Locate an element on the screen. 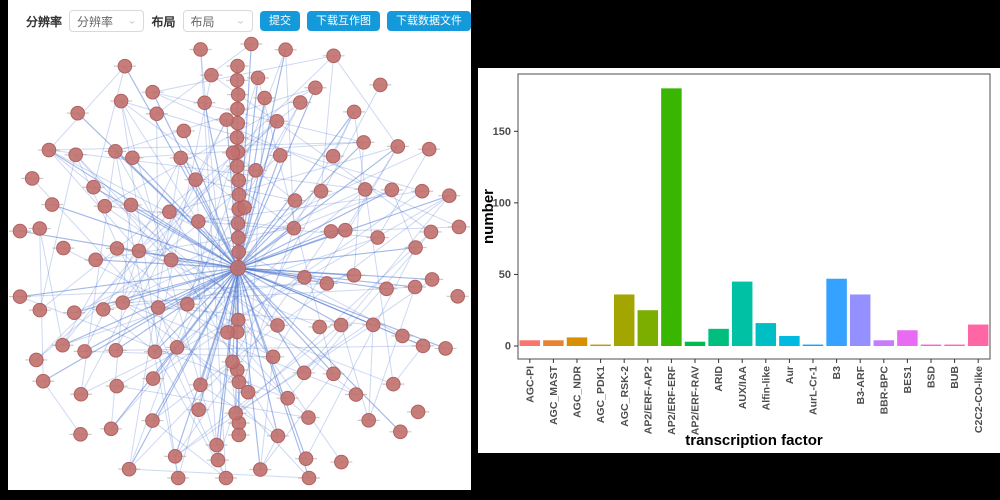  download-data-button: 下载数据文件 is located at coordinates (429, 21).